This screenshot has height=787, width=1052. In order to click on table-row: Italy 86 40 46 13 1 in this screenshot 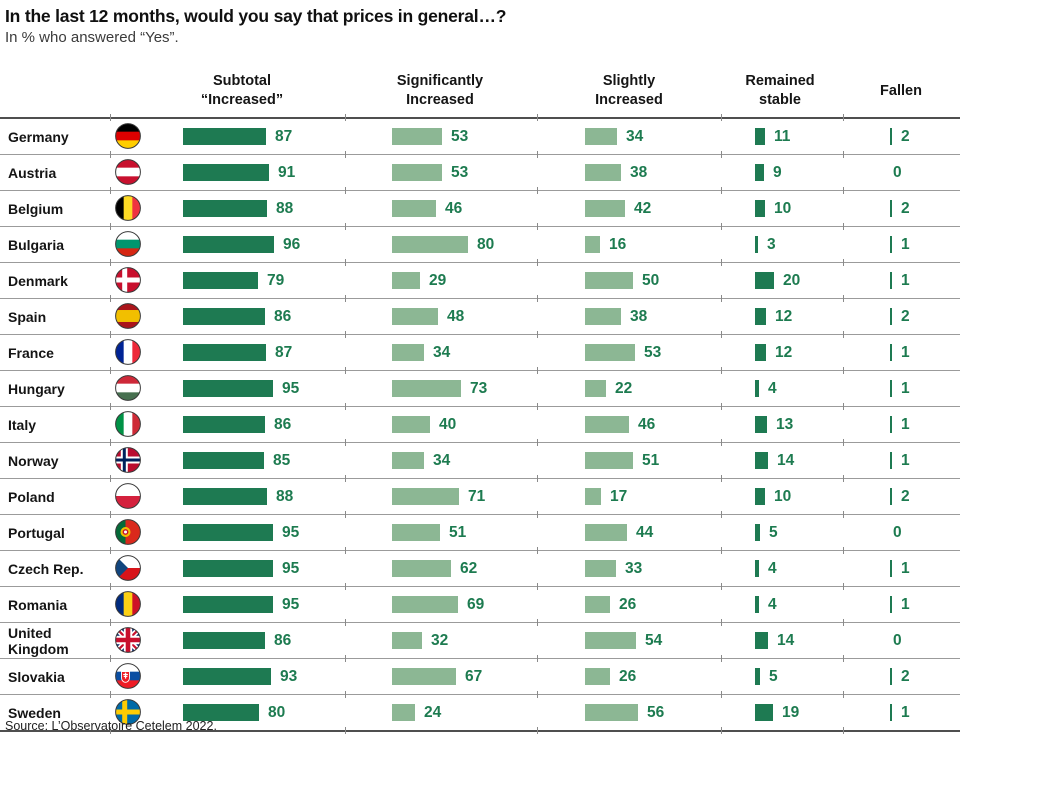, I will do `click(480, 426)`.